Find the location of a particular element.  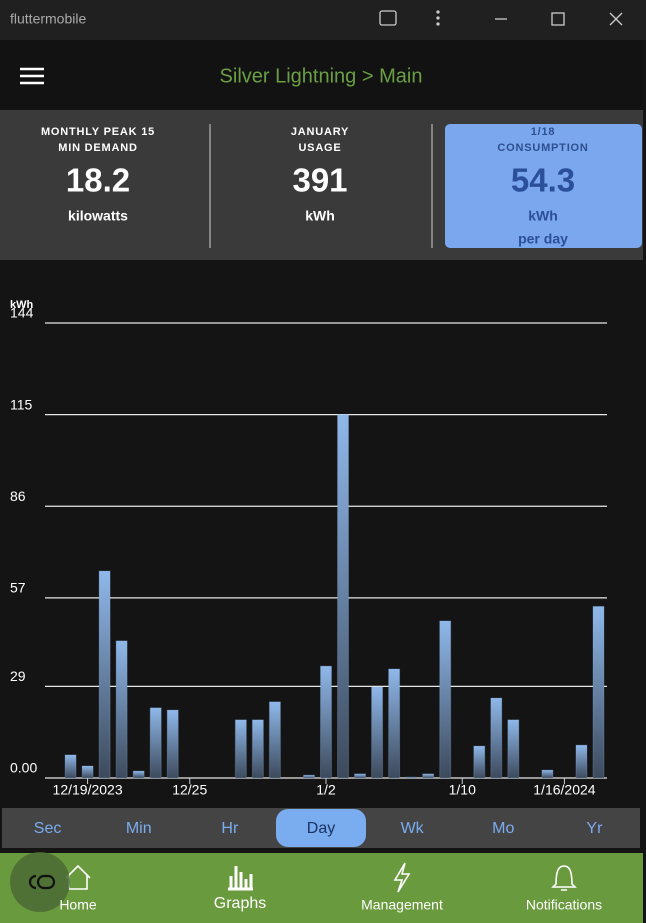

title-bar is located at coordinates (323, 20).